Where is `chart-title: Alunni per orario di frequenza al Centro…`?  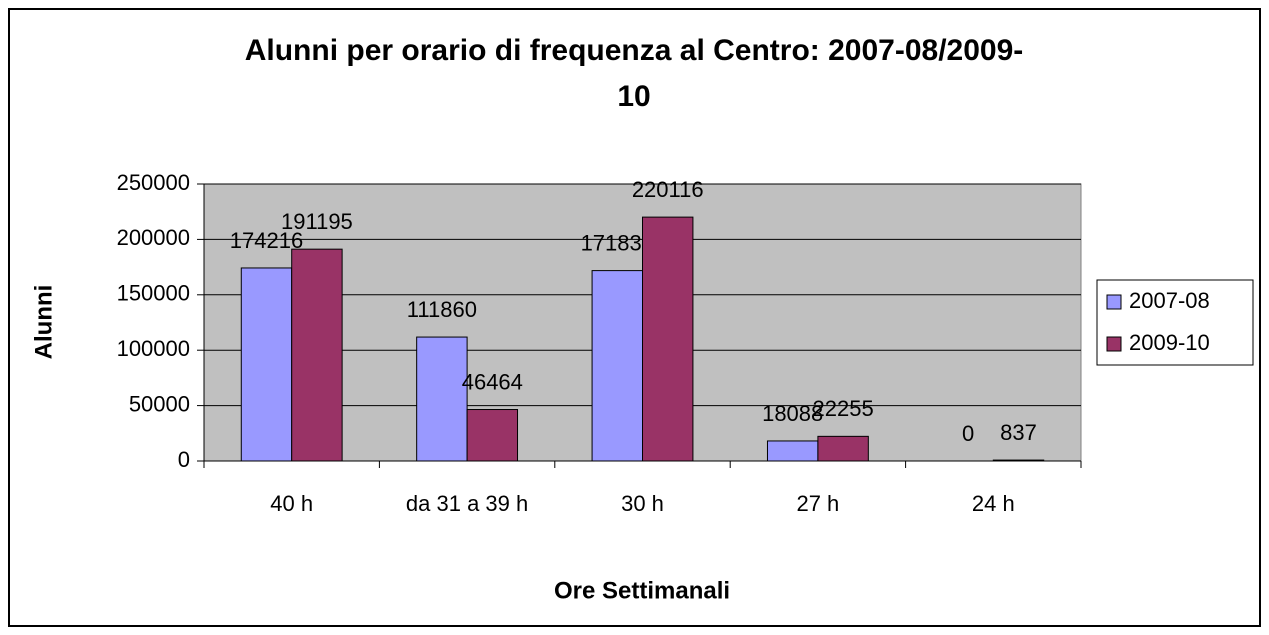
chart-title: Alunni per orario di frequenza al Centro… is located at coordinates (634, 73).